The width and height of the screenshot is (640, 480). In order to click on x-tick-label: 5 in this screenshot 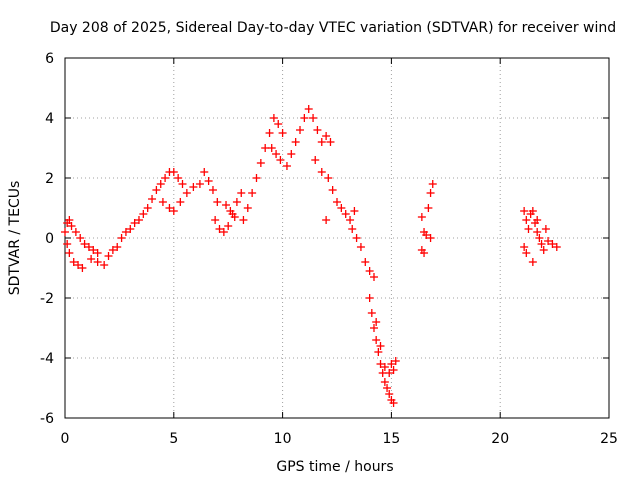, I will do `click(173, 439)`.